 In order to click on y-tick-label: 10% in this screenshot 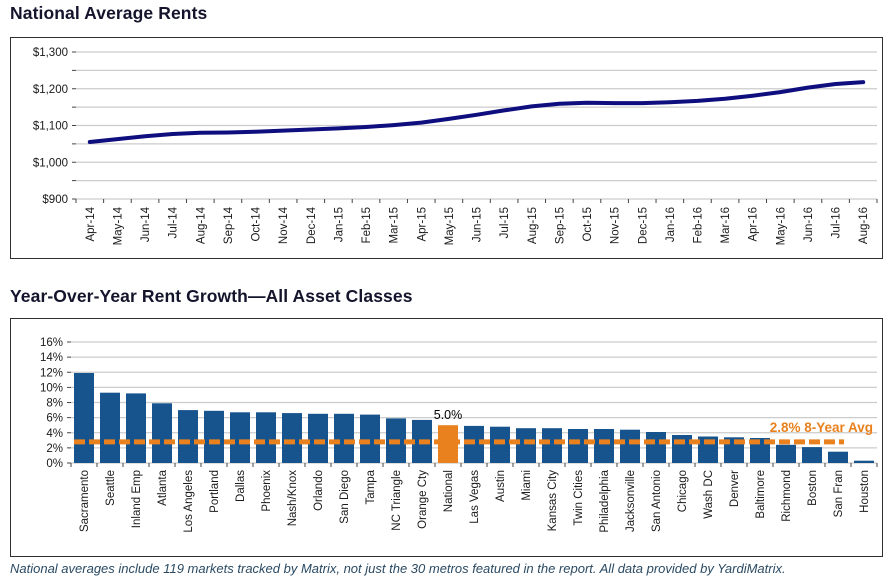, I will do `click(51, 388)`.